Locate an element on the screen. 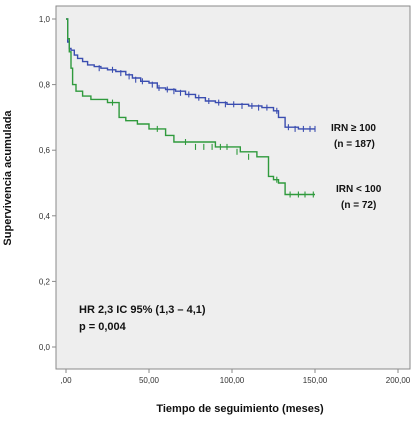  x-tick-label: 200,00 is located at coordinates (398, 380).